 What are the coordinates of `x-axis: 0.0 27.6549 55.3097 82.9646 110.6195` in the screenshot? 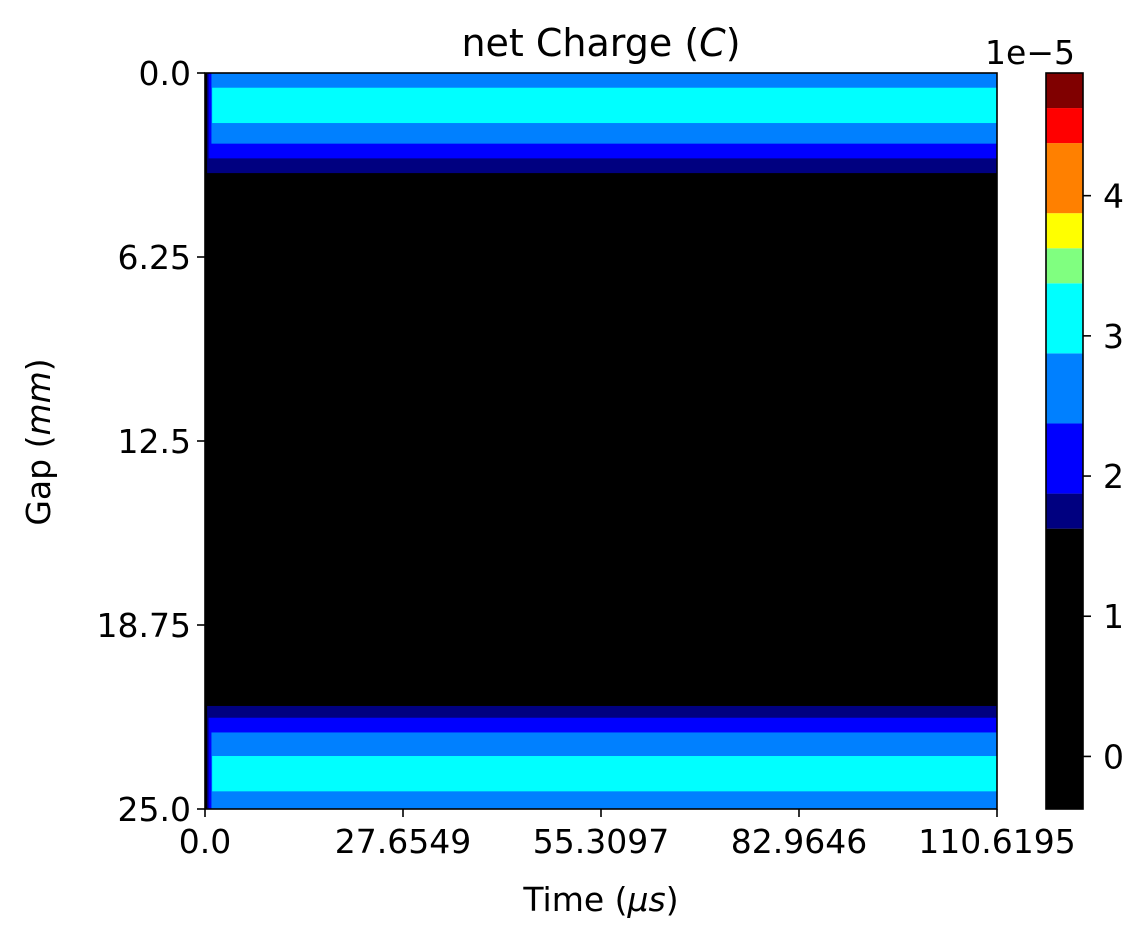 It's located at (627, 835).